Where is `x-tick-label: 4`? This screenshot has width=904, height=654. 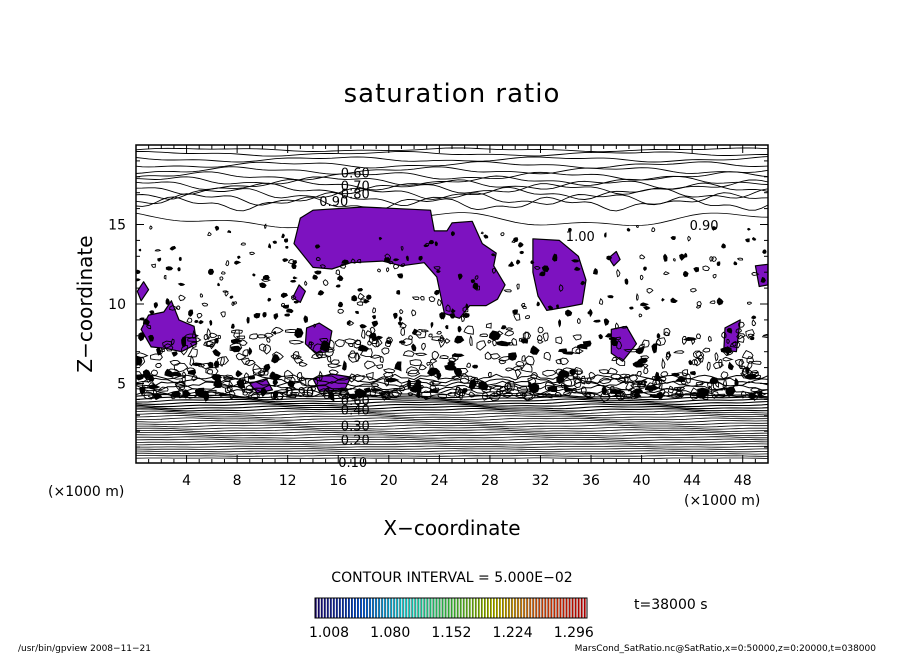
x-tick-label: 4 is located at coordinates (186, 481).